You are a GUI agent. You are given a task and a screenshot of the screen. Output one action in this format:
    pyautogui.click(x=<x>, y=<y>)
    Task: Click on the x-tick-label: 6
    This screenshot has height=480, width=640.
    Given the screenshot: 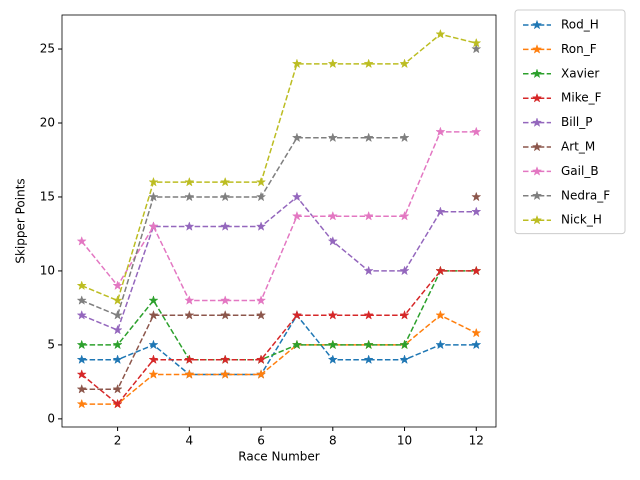 What is the action you would take?
    pyautogui.click(x=261, y=441)
    